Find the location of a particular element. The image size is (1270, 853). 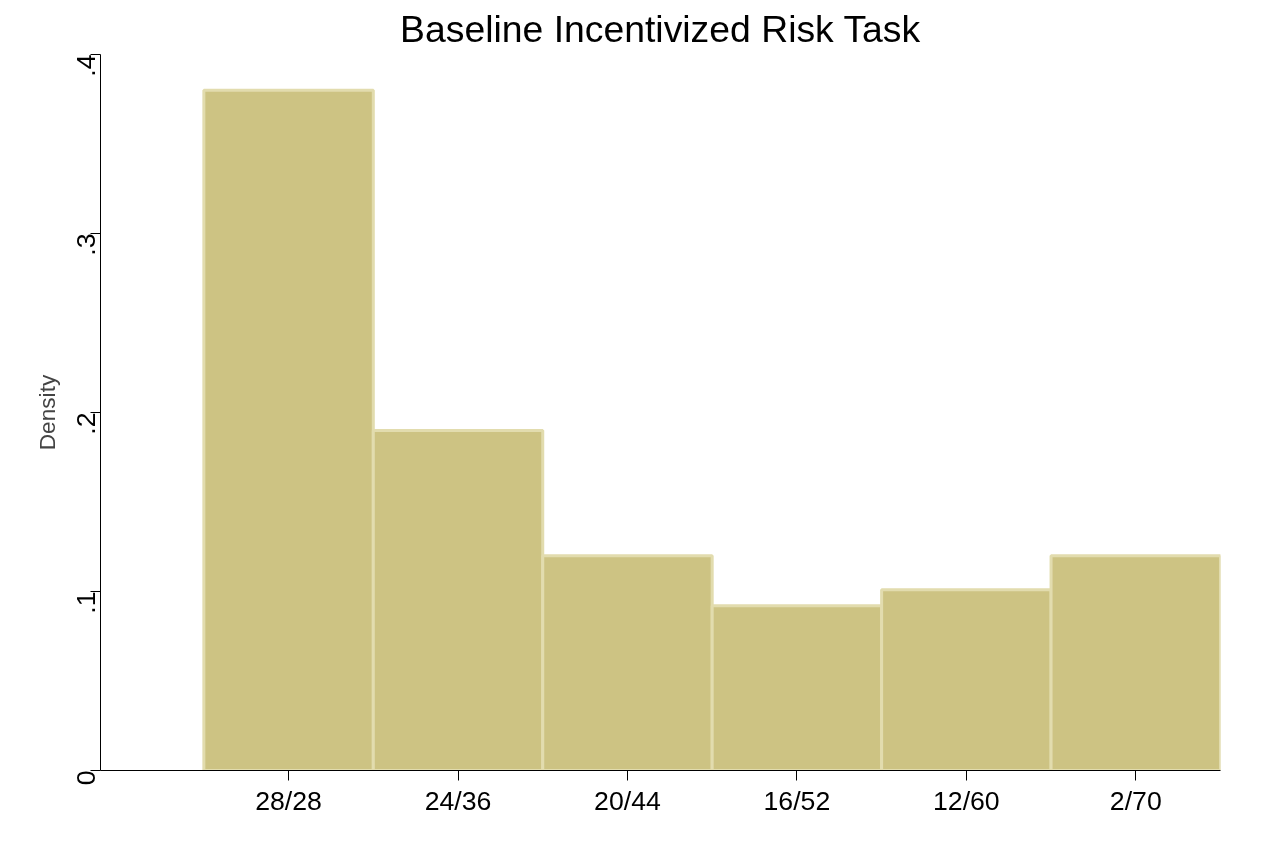

chart-title: Baseline Incentivized Risk Task is located at coordinates (660, 28).